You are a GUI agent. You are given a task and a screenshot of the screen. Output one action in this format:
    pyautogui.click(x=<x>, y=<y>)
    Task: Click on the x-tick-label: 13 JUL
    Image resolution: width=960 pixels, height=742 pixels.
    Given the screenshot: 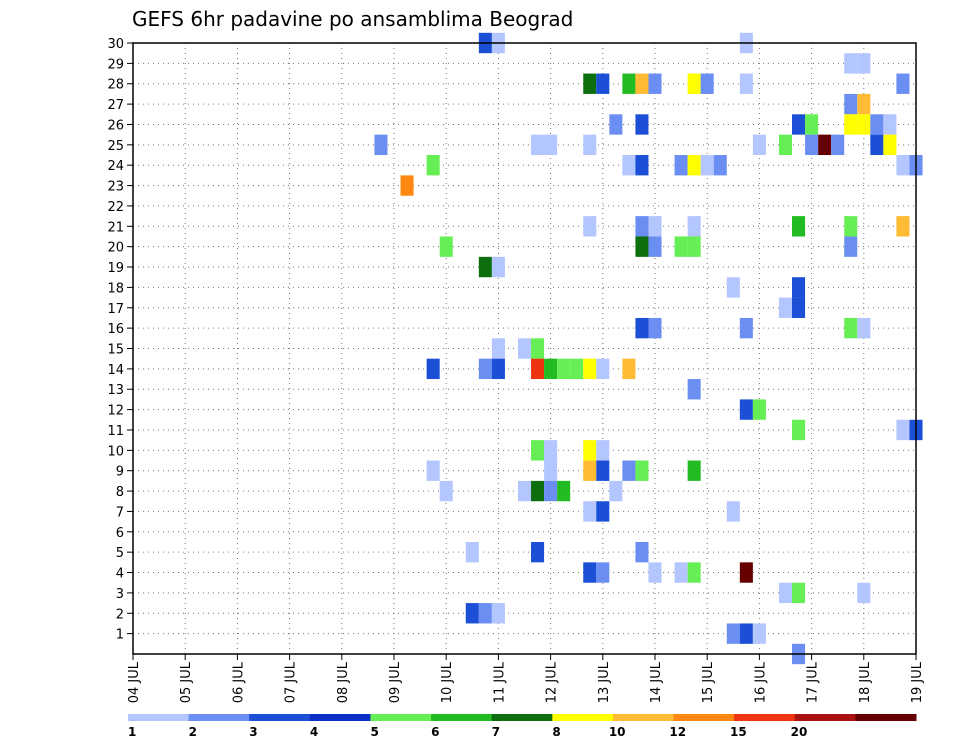 What is the action you would take?
    pyautogui.click(x=604, y=682)
    